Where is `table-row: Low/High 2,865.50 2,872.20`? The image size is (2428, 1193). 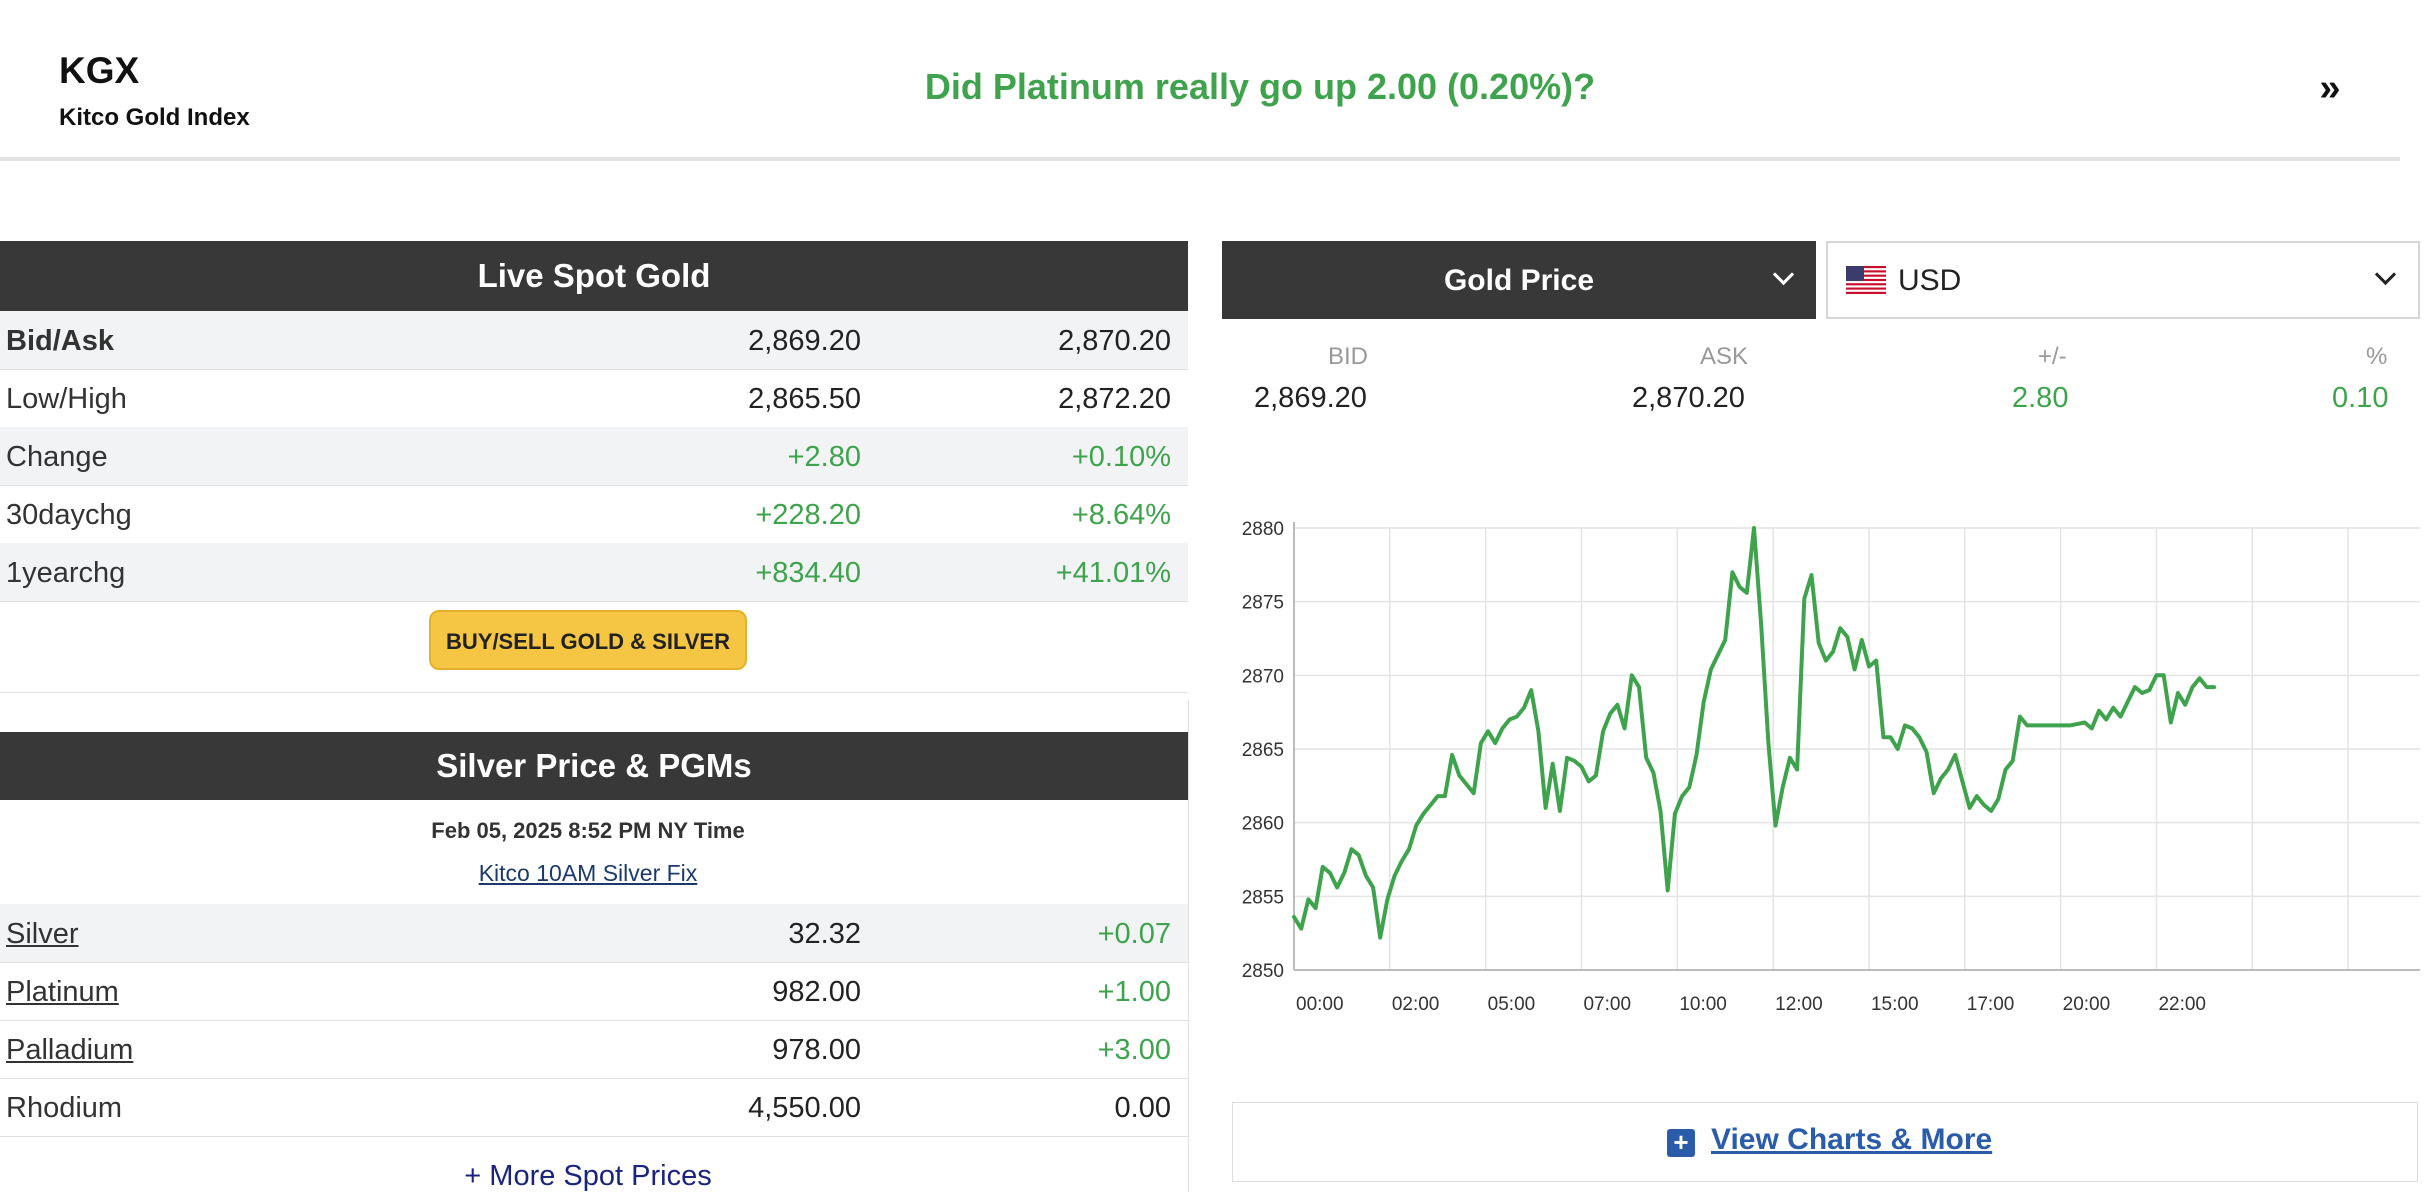 table-row: Low/High 2,865.50 2,872.20 is located at coordinates (594, 398).